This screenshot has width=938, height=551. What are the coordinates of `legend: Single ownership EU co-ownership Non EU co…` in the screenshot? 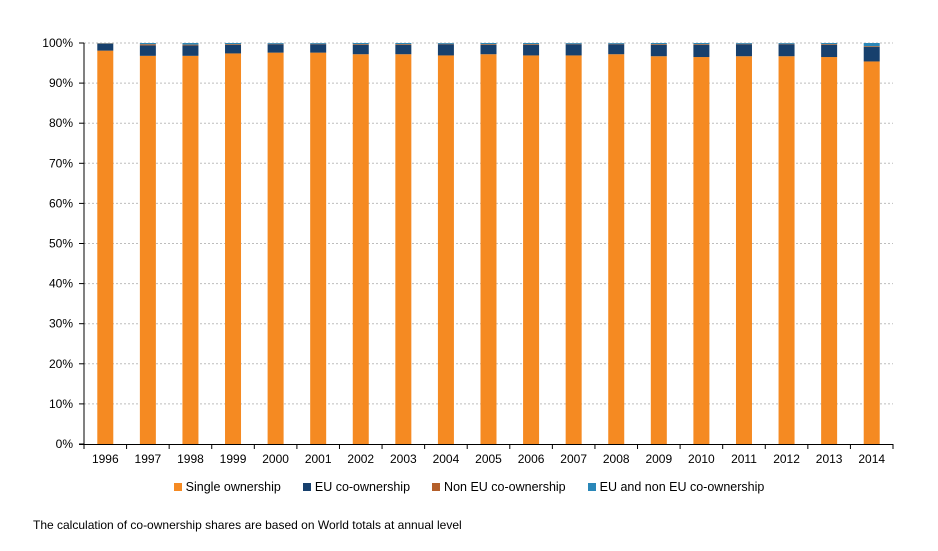 It's located at (469, 487).